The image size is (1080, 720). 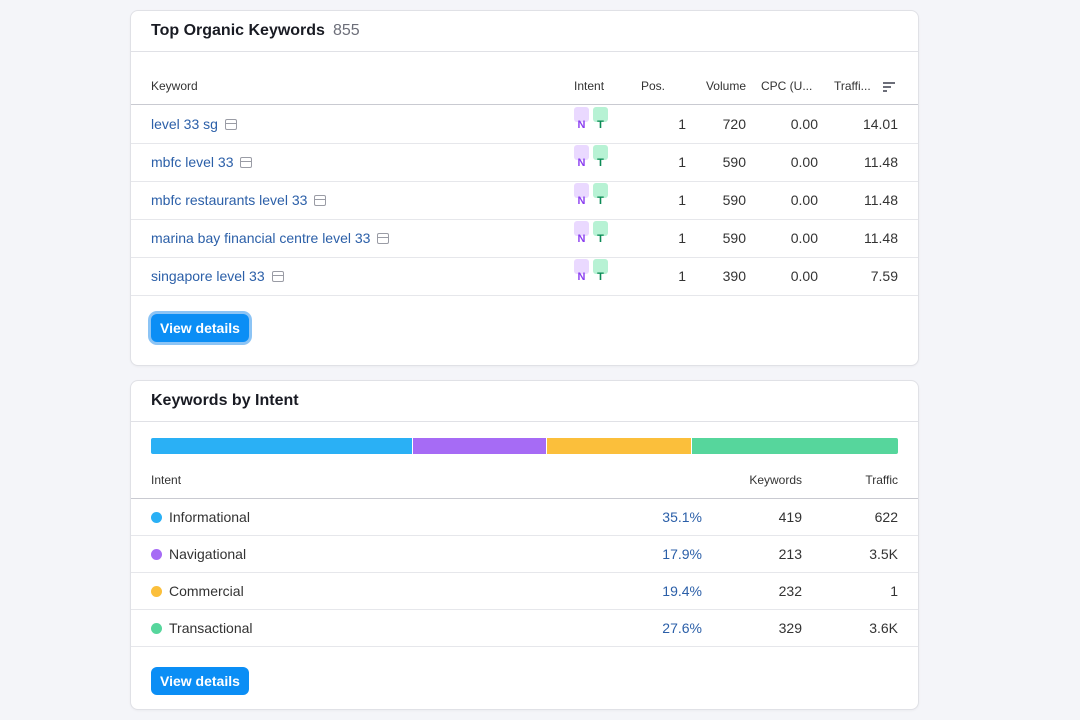 I want to click on intent-percent-link: 19.4%, so click(x=682, y=591).